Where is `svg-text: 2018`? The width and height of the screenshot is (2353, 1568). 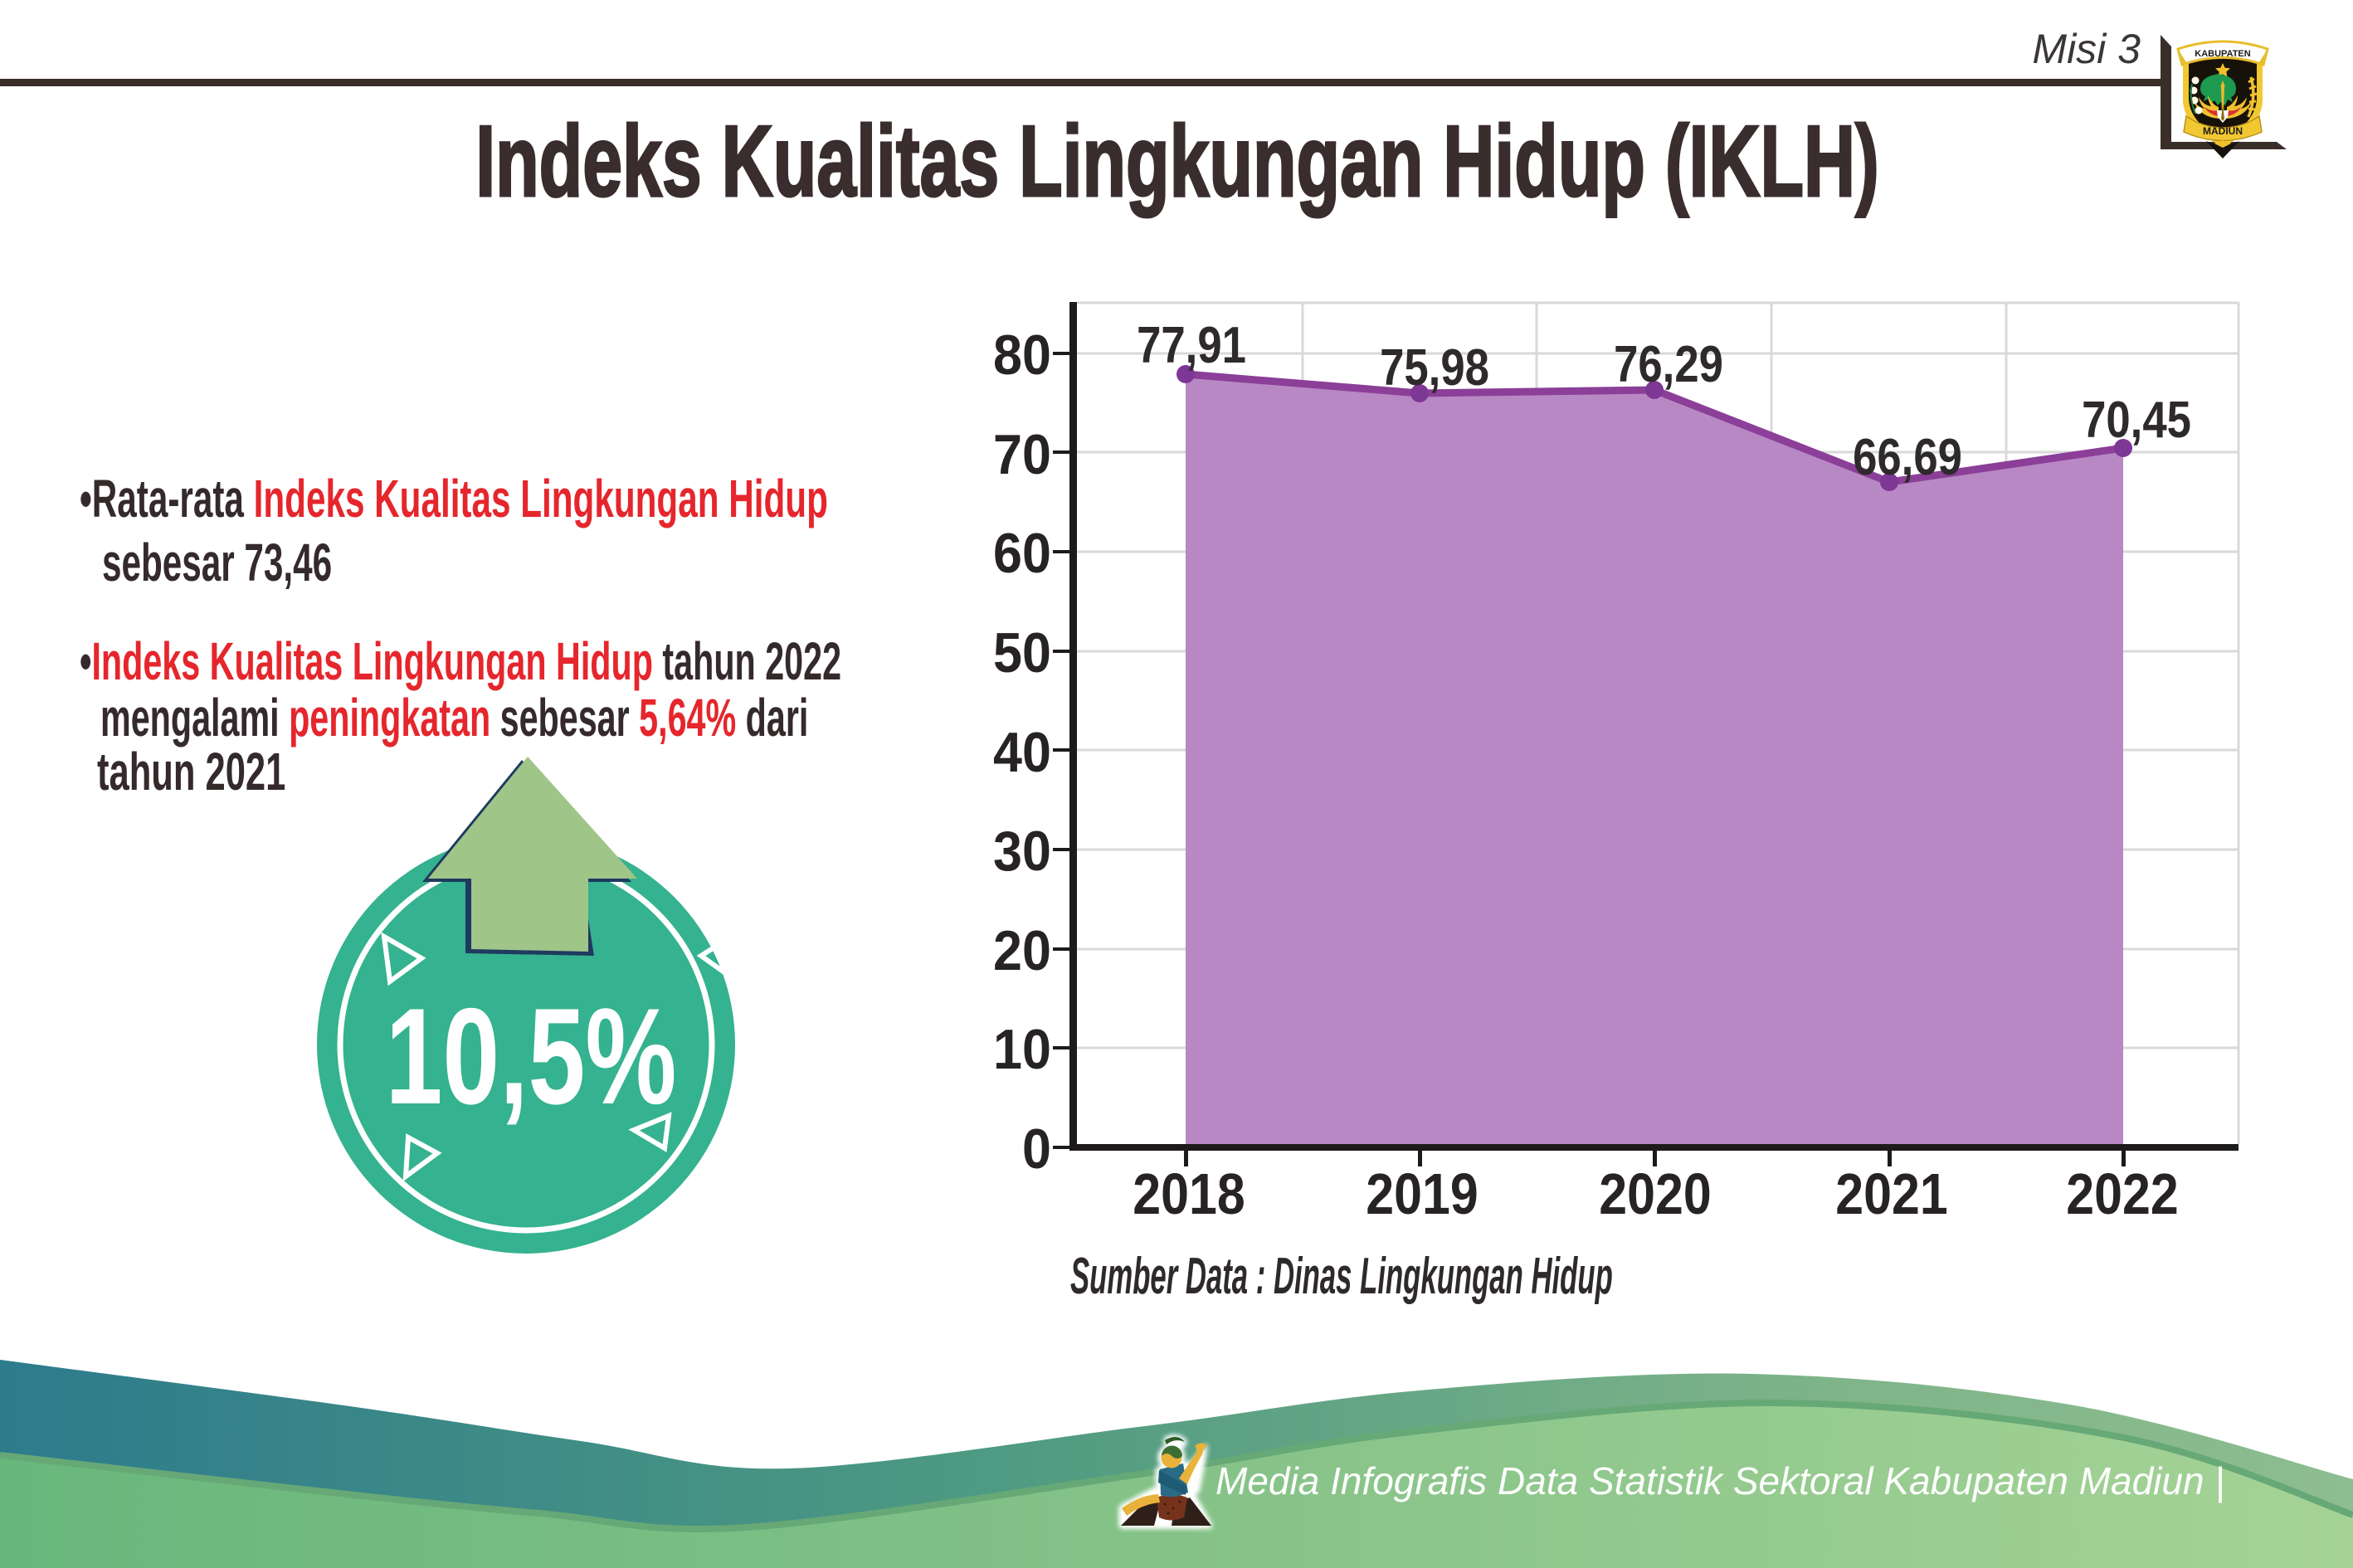
svg-text: 2018 is located at coordinates (1189, 1193).